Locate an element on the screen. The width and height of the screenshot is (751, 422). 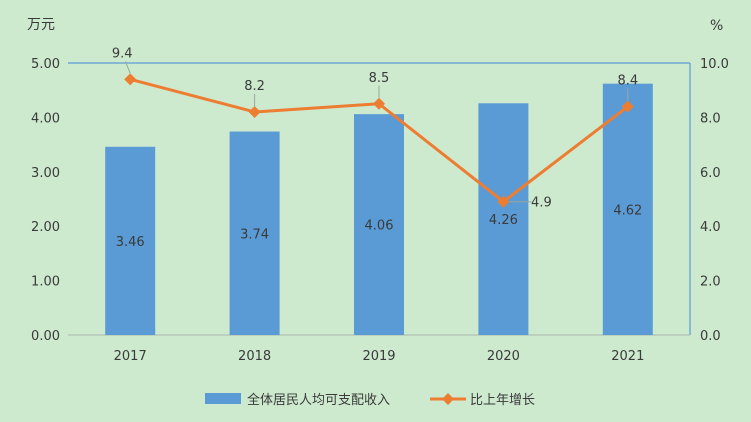
legend-swatch-income is located at coordinates (223, 398).